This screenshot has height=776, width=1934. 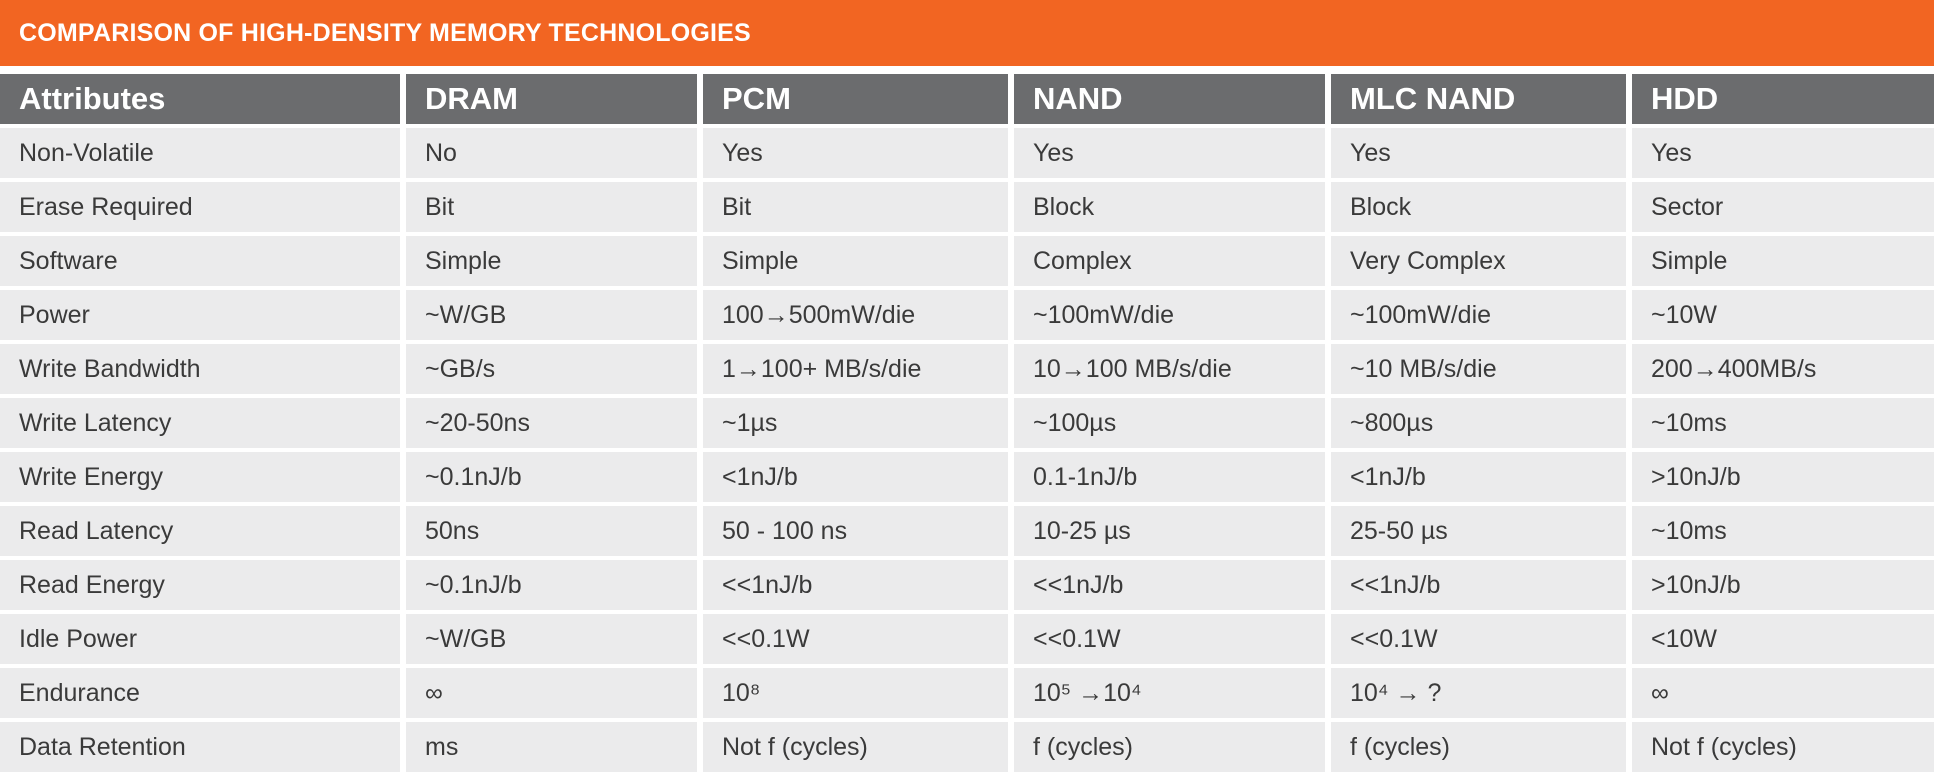 I want to click on table-row: Endurance ∞ 10⁸ 10⁵ →10⁴ 10⁴ → ? ∞, so click(x=967, y=693).